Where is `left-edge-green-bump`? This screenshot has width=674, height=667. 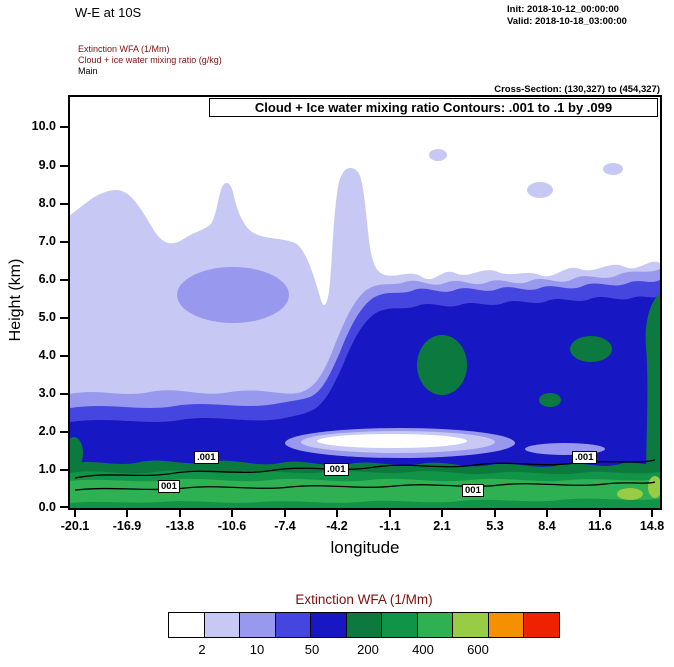
left-edge-green-bump is located at coordinates (74, 453).